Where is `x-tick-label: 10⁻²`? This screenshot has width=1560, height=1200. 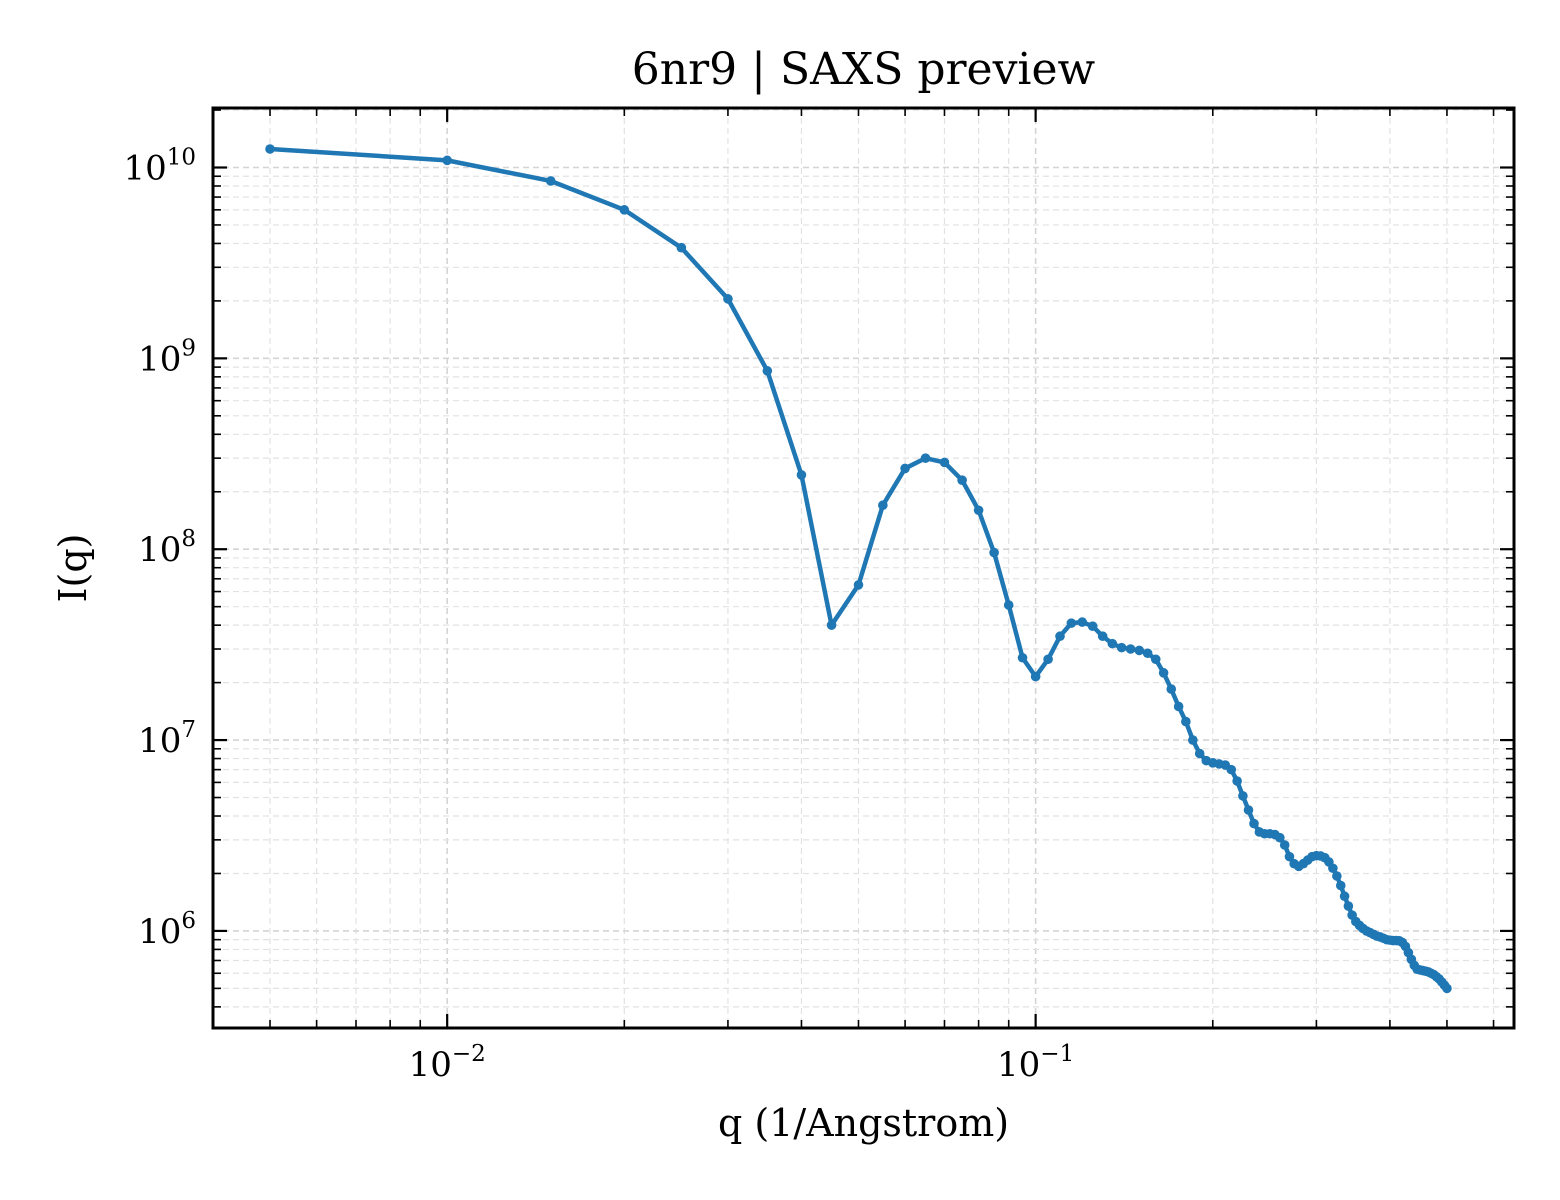 x-tick-label: 10⁻² is located at coordinates (447, 1063).